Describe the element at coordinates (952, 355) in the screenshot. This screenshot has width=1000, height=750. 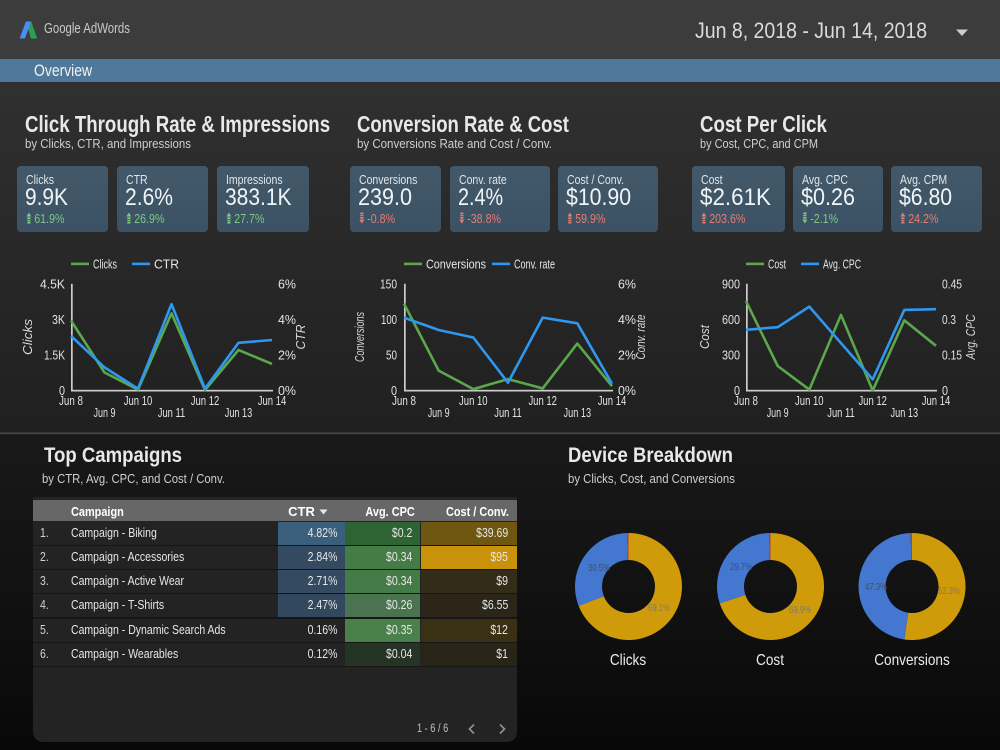
I see `svg-text: 0.15` at that location.